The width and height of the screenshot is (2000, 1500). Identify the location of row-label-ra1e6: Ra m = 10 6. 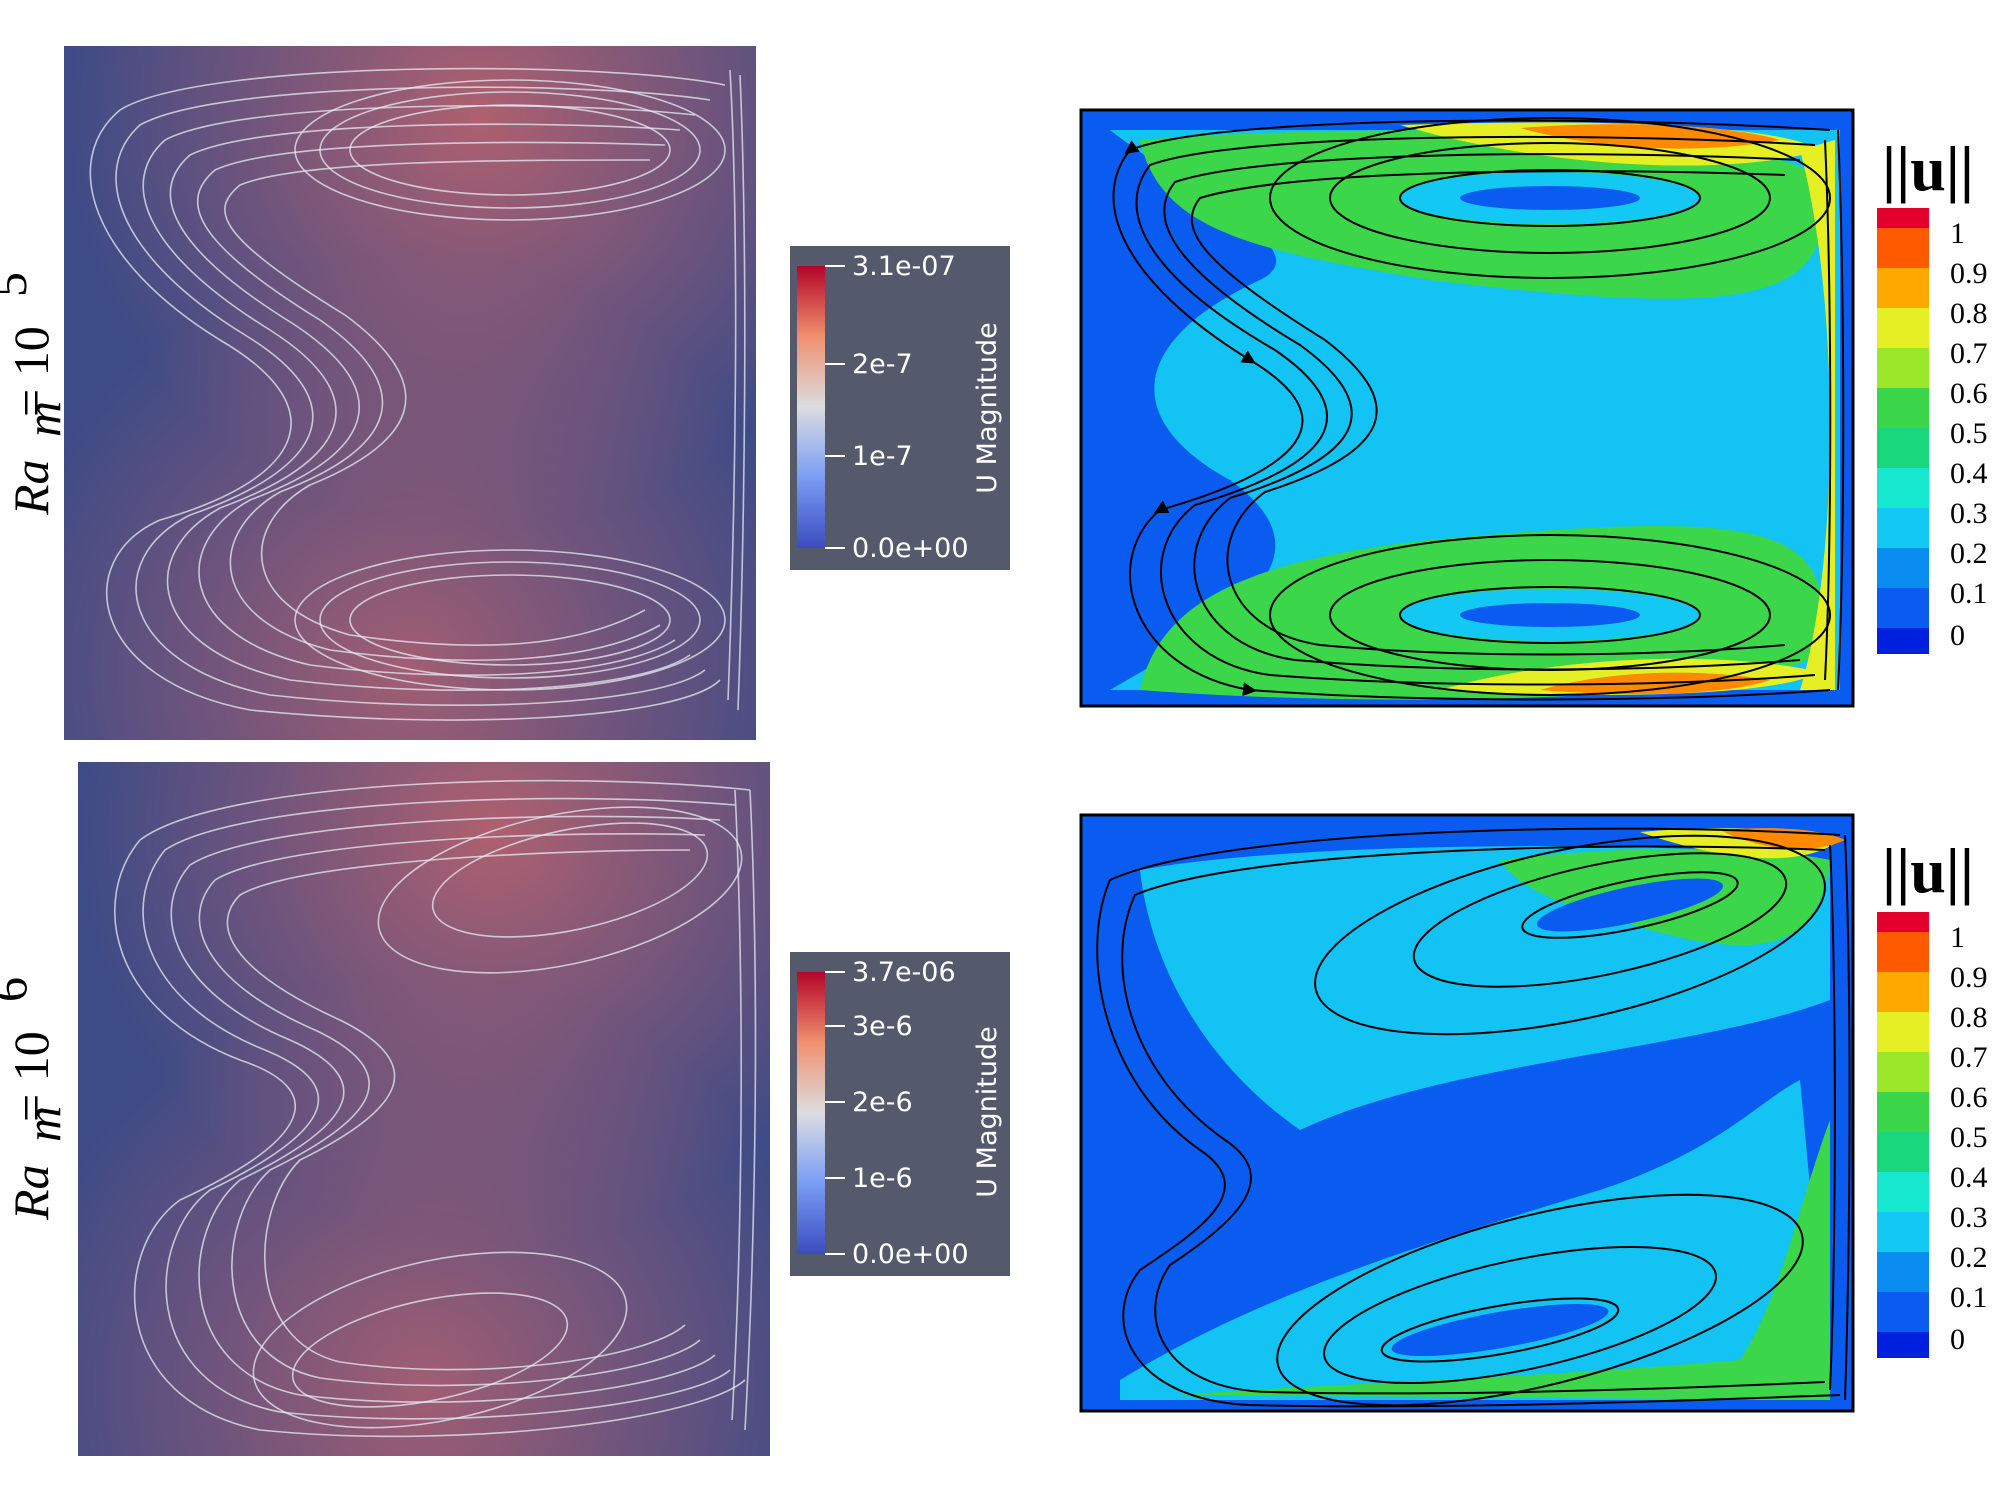
(35, 1099).